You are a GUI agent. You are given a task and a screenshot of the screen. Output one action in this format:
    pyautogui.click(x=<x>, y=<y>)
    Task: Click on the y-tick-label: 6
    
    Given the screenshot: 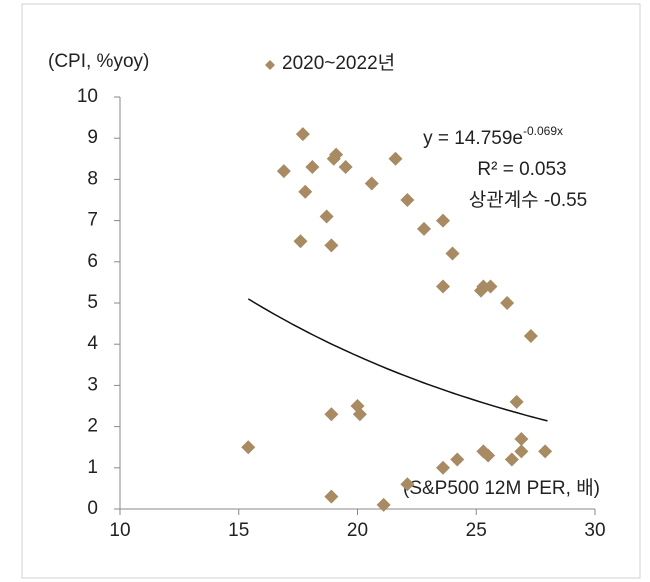 What is the action you would take?
    pyautogui.click(x=92, y=261)
    